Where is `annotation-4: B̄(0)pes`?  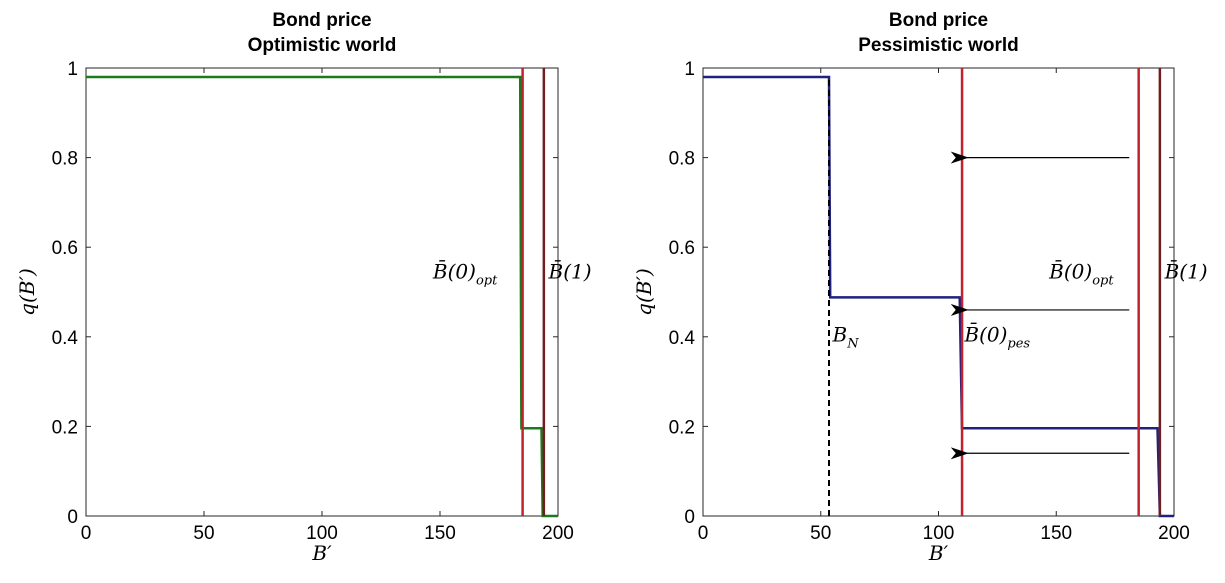
annotation-4: B̄(0)pes is located at coordinates (996, 337).